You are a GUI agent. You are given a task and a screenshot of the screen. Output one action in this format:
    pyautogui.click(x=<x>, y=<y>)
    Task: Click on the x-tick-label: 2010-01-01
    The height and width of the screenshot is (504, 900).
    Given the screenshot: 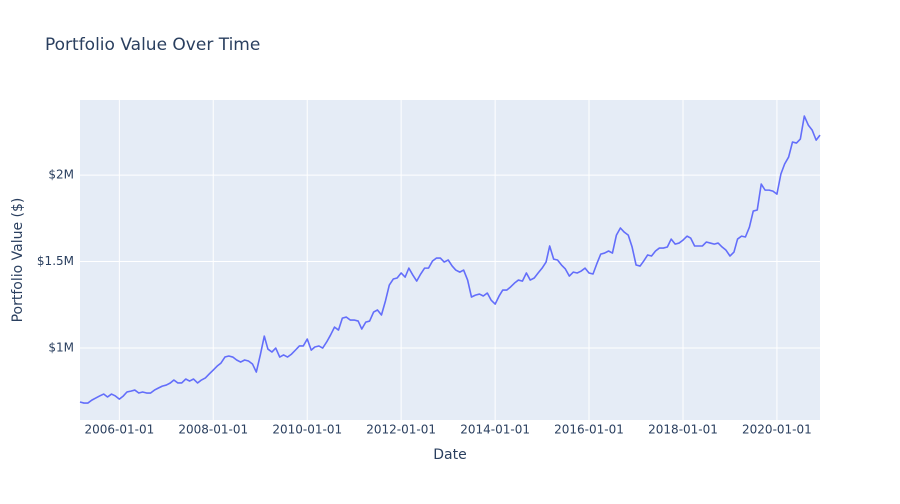 What is the action you would take?
    pyautogui.click(x=307, y=430)
    